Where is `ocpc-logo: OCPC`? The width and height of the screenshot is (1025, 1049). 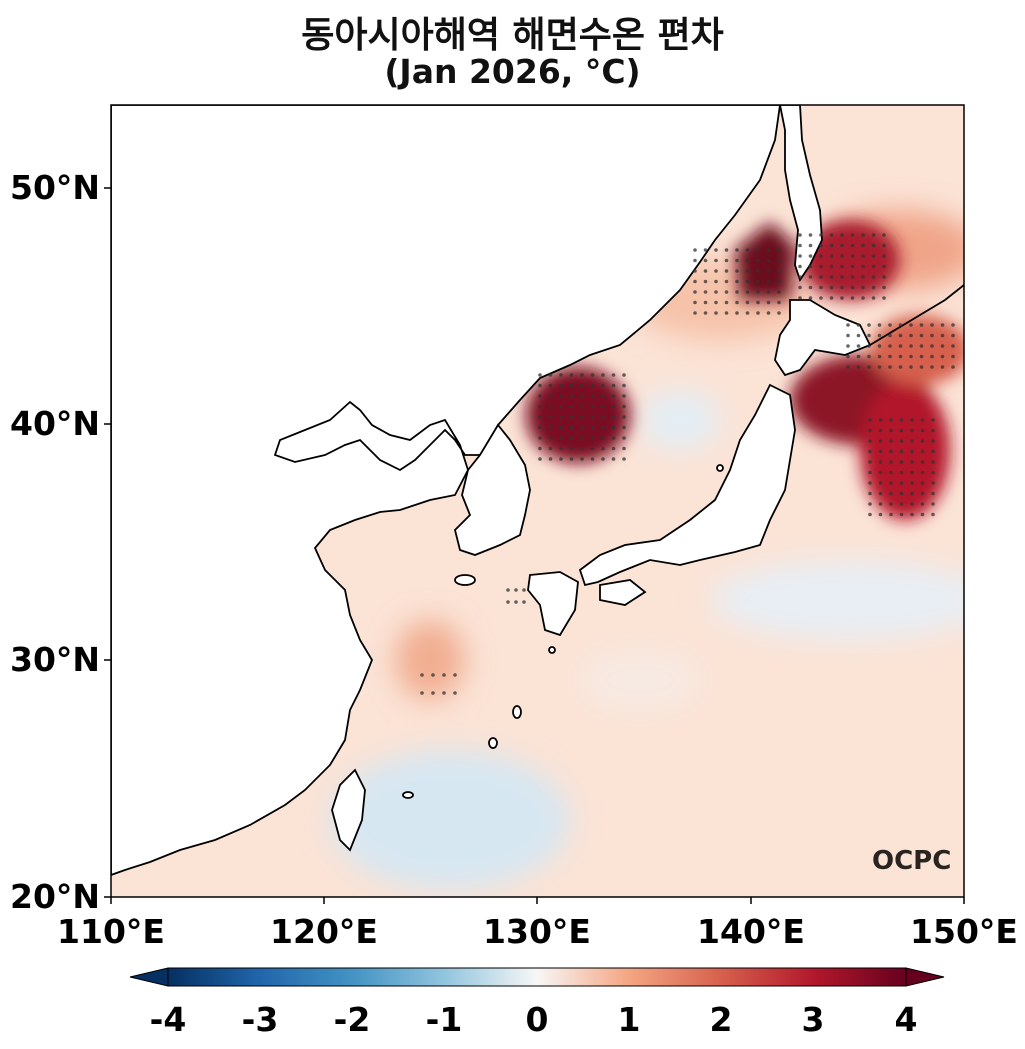 ocpc-logo: OCPC is located at coordinates (912, 861).